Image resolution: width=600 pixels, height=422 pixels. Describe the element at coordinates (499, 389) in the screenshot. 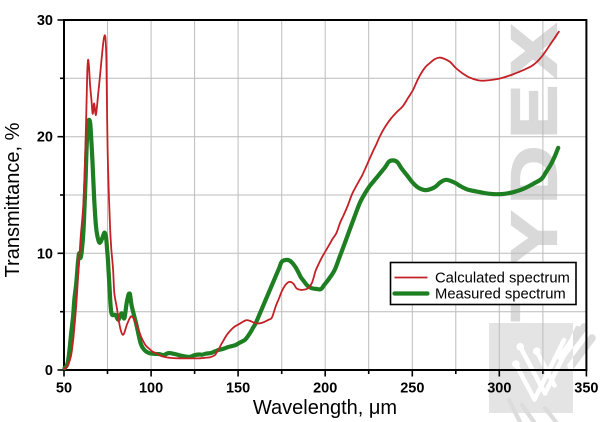

I see `svg-text: 300` at that location.